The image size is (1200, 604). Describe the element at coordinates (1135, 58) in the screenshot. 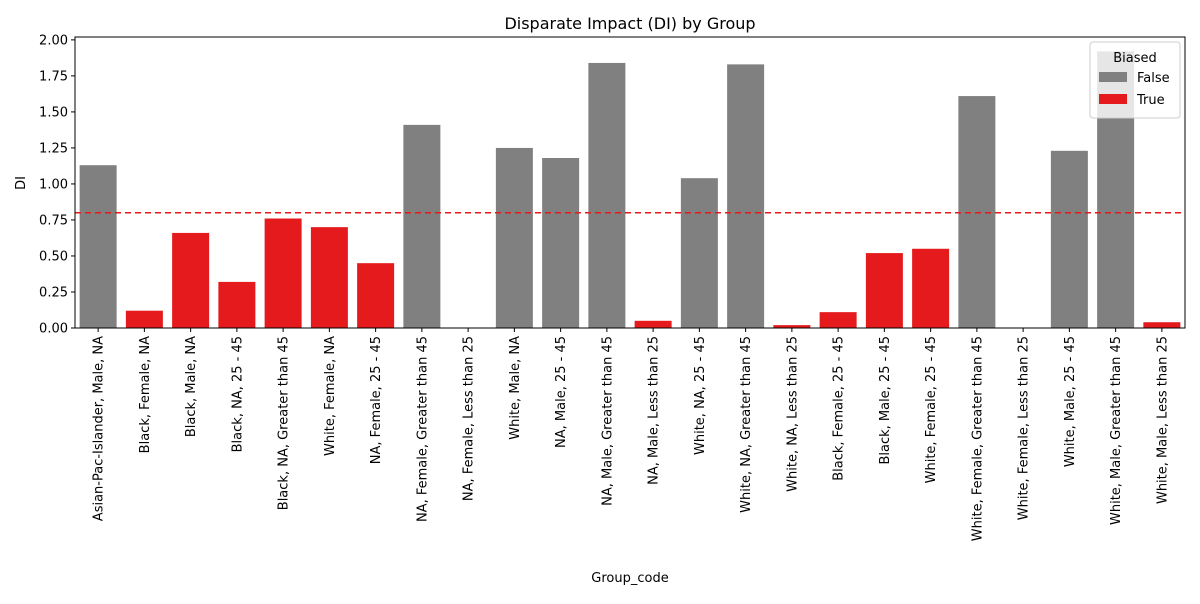

I see `legend-title: Biased` at that location.